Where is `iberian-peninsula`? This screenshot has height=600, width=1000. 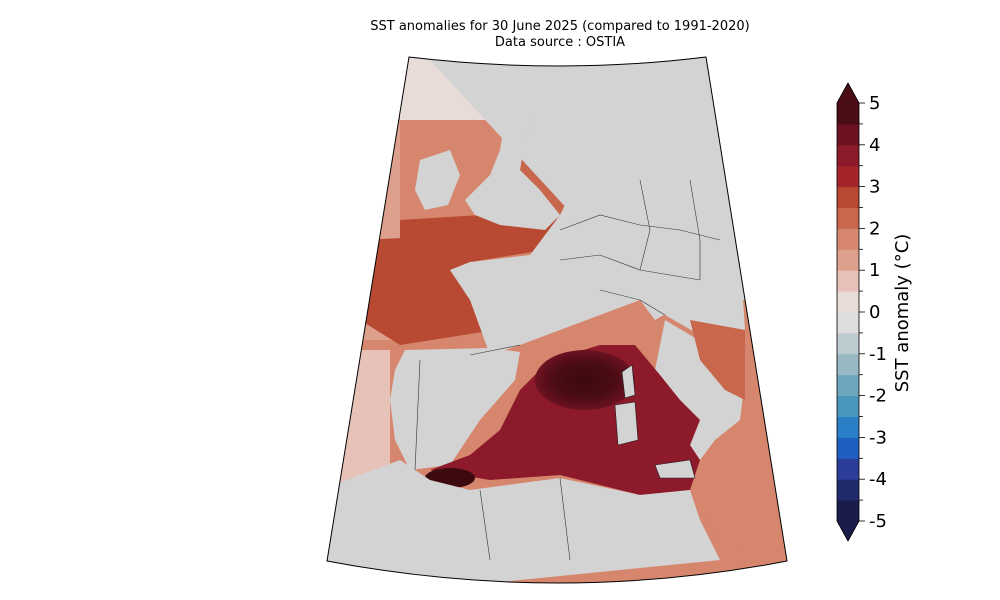 iberian-peninsula is located at coordinates (455, 409).